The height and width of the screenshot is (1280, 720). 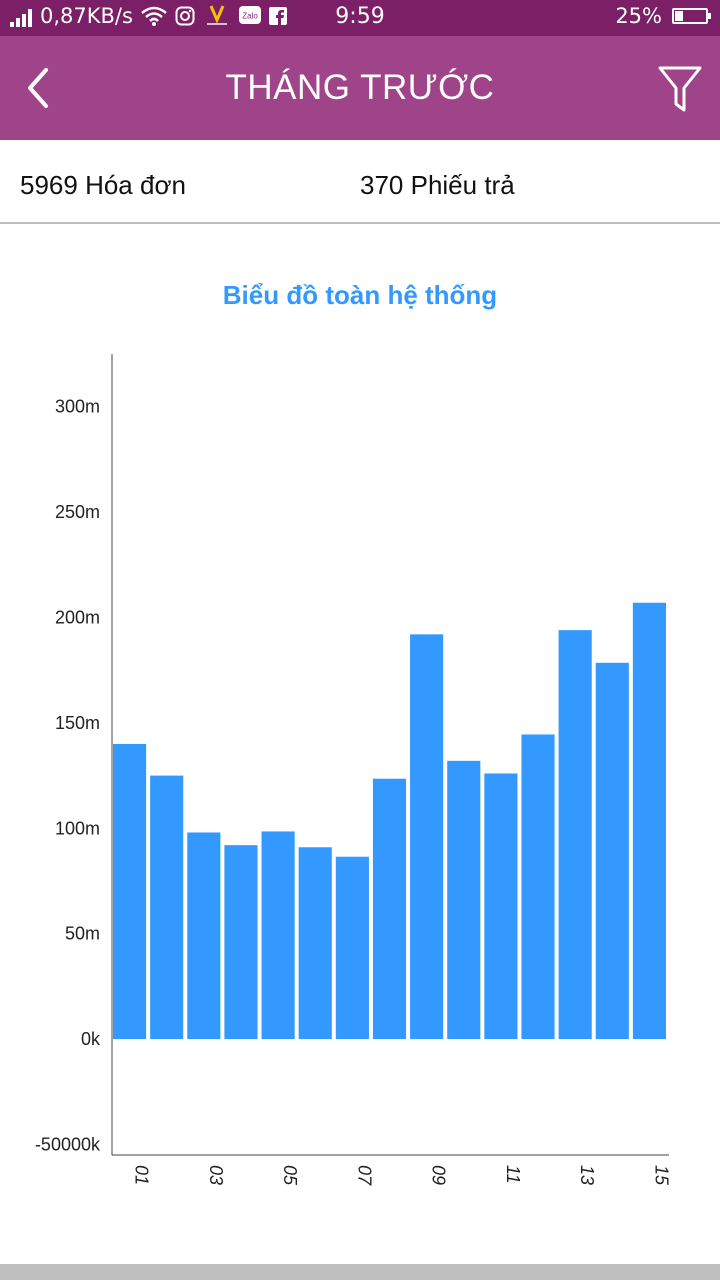 I want to click on status-time: 9:59, so click(x=360, y=16).